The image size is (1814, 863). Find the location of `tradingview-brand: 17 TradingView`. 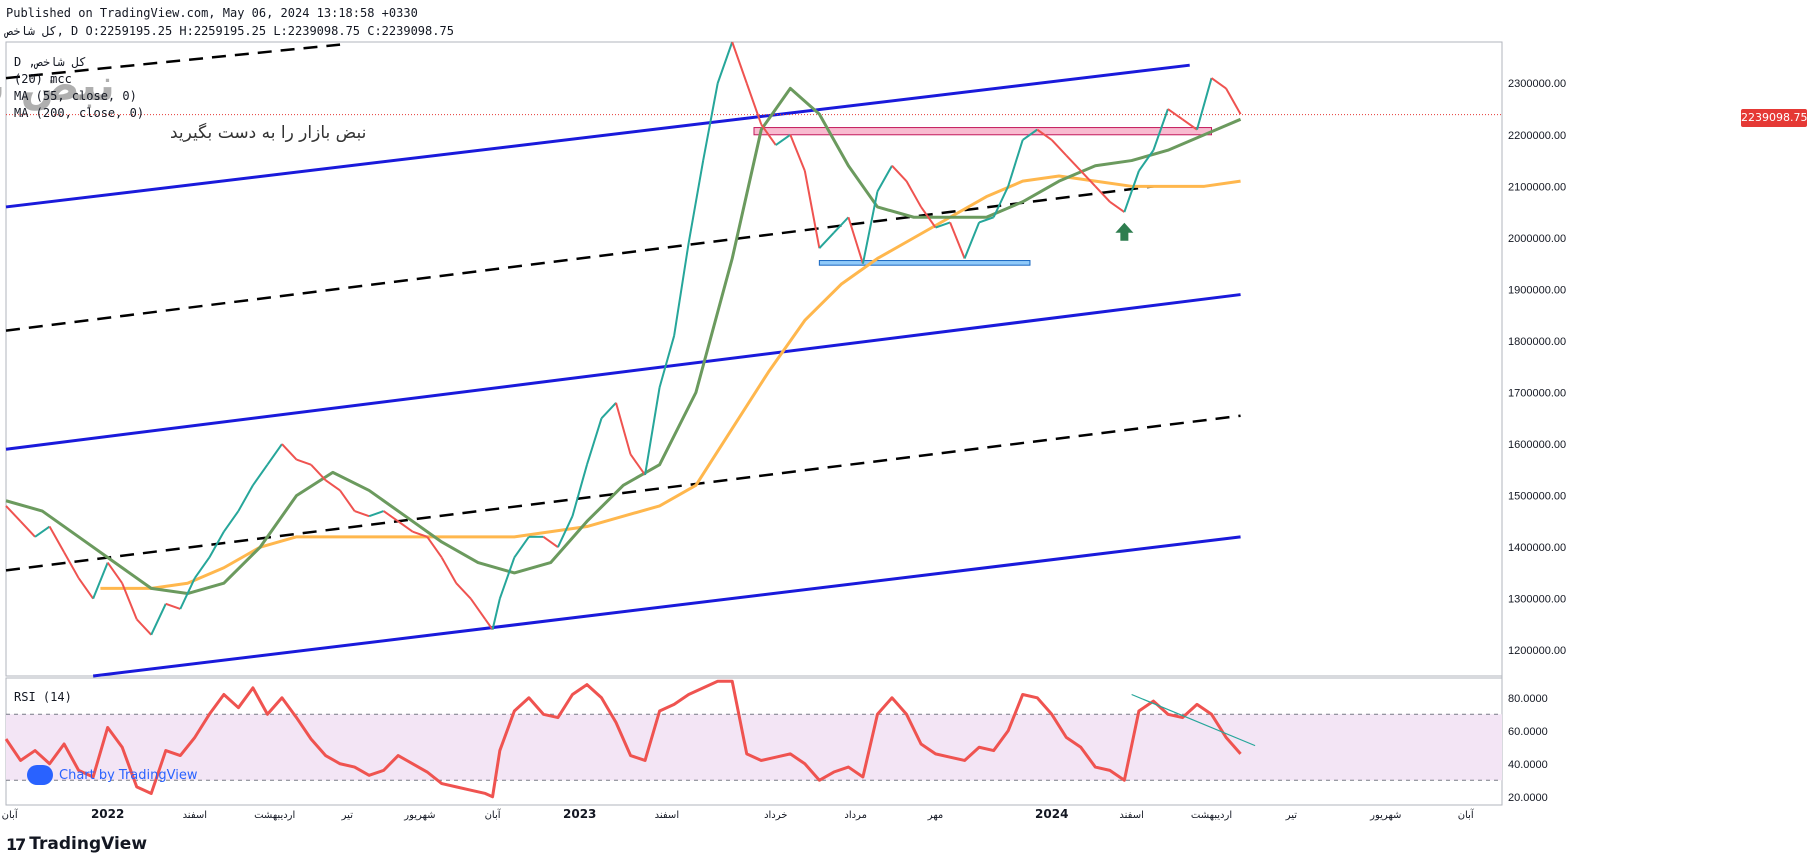

tradingview-brand: 17 TradingView is located at coordinates (76, 844).